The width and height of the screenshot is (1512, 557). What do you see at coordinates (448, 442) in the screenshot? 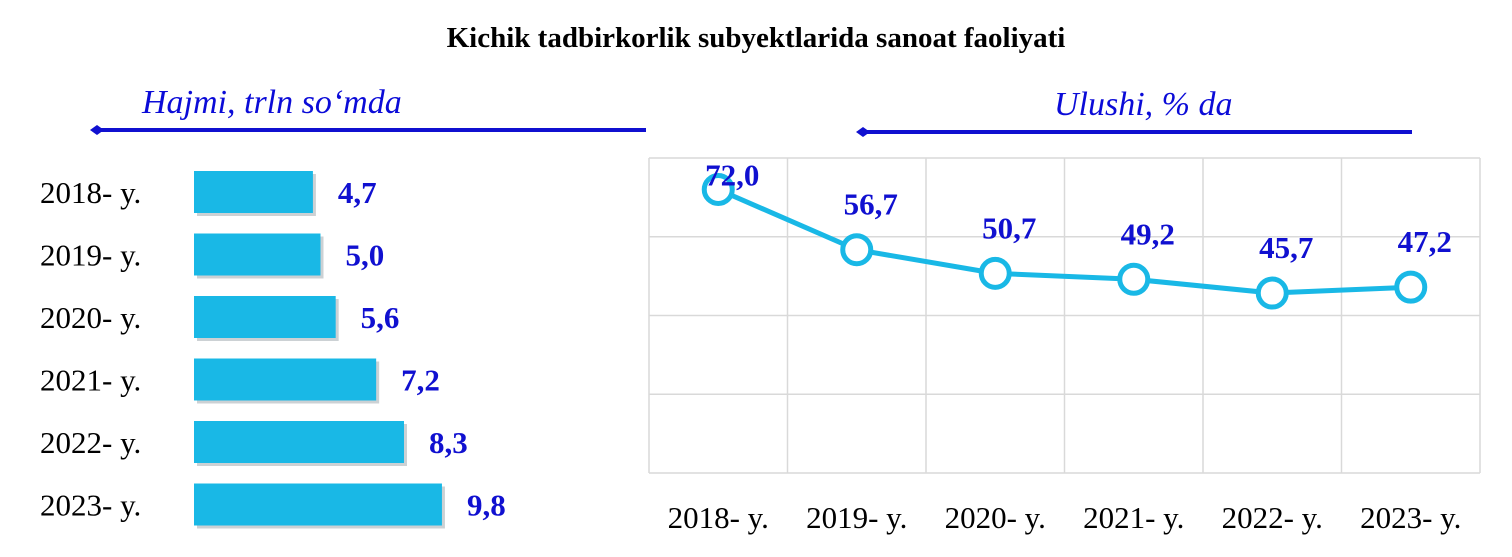
I see `bar-value-label: 8,3` at bounding box center [448, 442].